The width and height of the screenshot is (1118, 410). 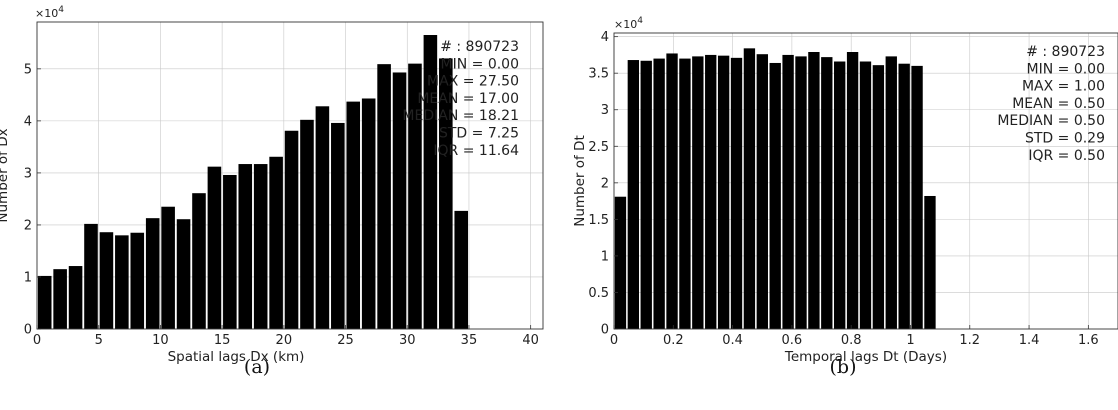 I want to click on x-axis-label: Spatial lags Dx (km), so click(x=236, y=357).